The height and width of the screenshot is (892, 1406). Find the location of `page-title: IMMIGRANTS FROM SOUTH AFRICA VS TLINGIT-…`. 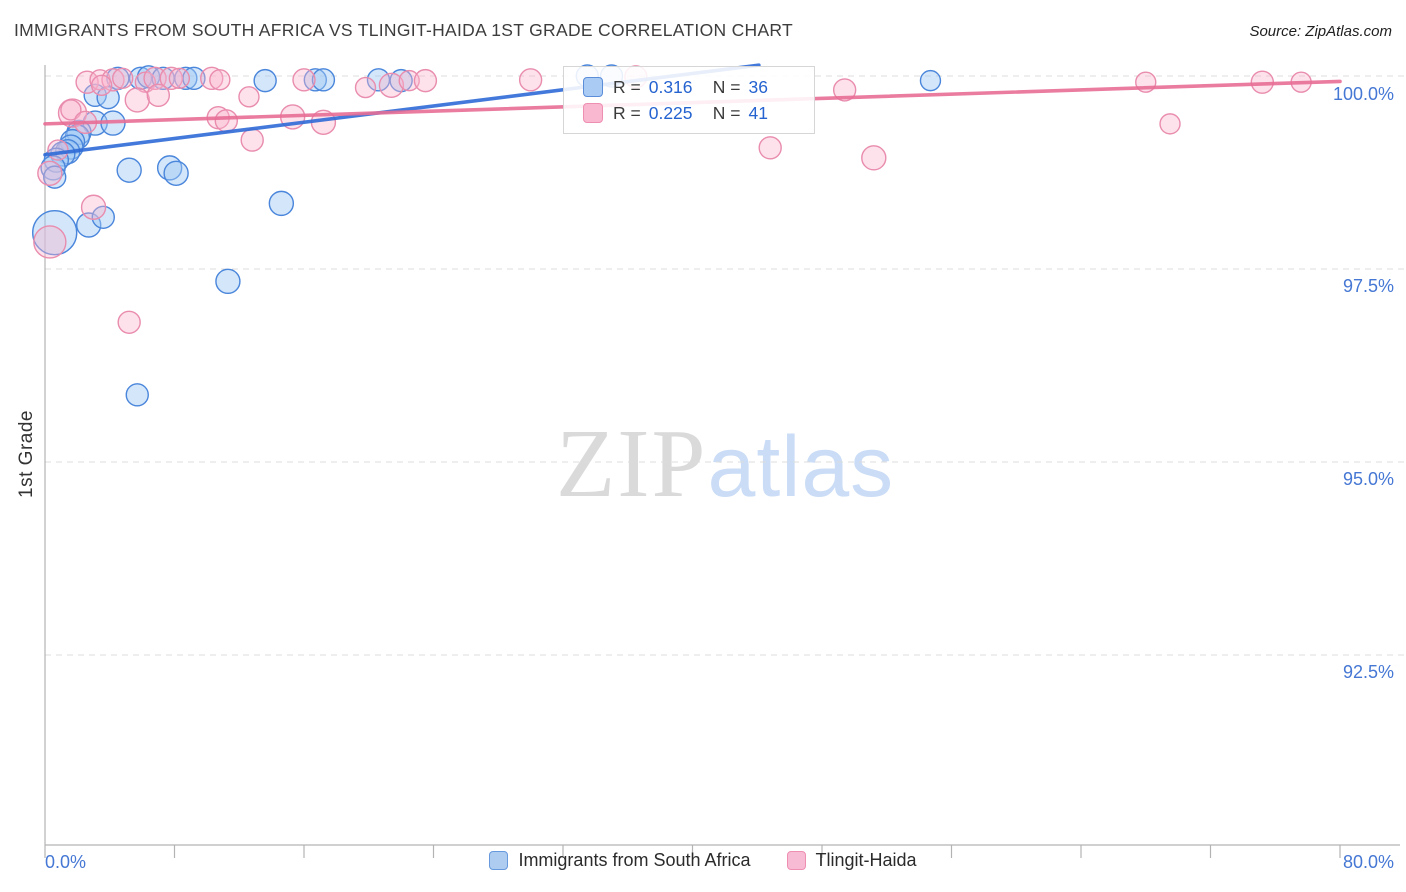

page-title: IMMIGRANTS FROM SOUTH AFRICA VS TLINGIT-… is located at coordinates (404, 30).